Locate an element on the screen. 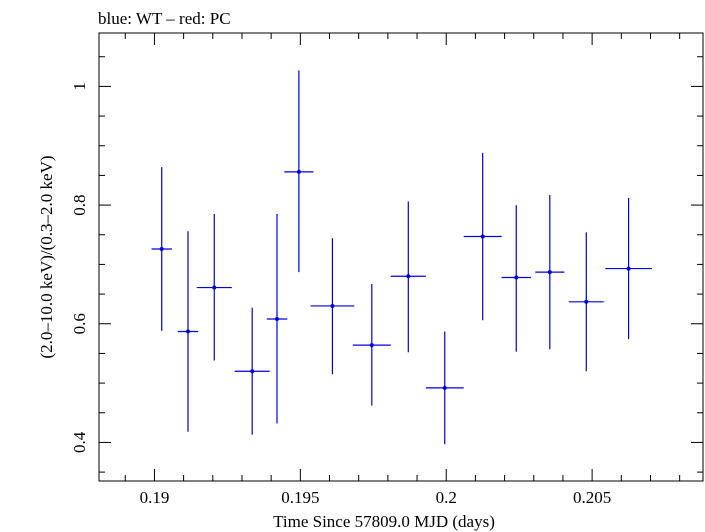  y-tick-label: 0.6 is located at coordinates (79, 323).